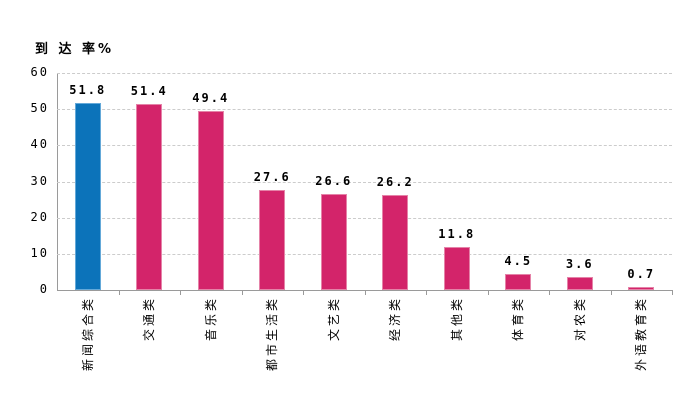 The width and height of the screenshot is (700, 409). What do you see at coordinates (88, 89) in the screenshot?
I see `bar-value-label: 51.8` at bounding box center [88, 89].